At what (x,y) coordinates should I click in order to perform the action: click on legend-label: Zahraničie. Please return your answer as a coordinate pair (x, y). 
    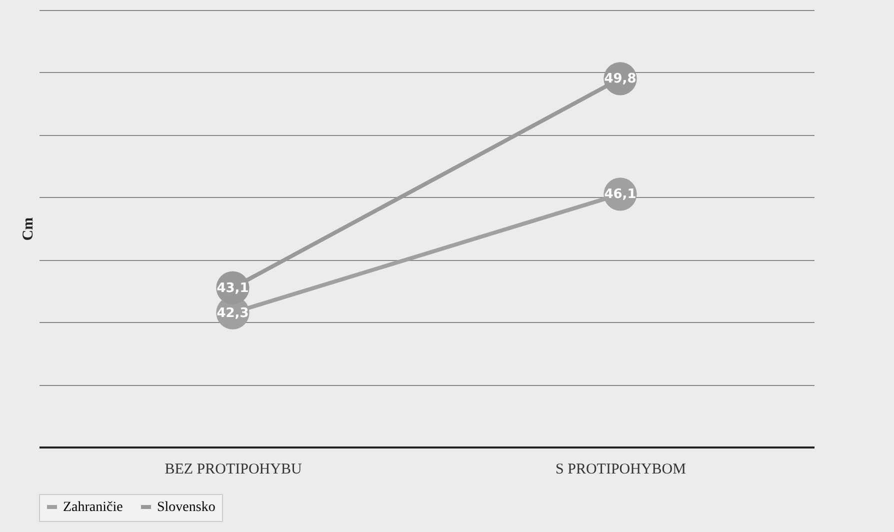
    Looking at the image, I should click on (93, 507).